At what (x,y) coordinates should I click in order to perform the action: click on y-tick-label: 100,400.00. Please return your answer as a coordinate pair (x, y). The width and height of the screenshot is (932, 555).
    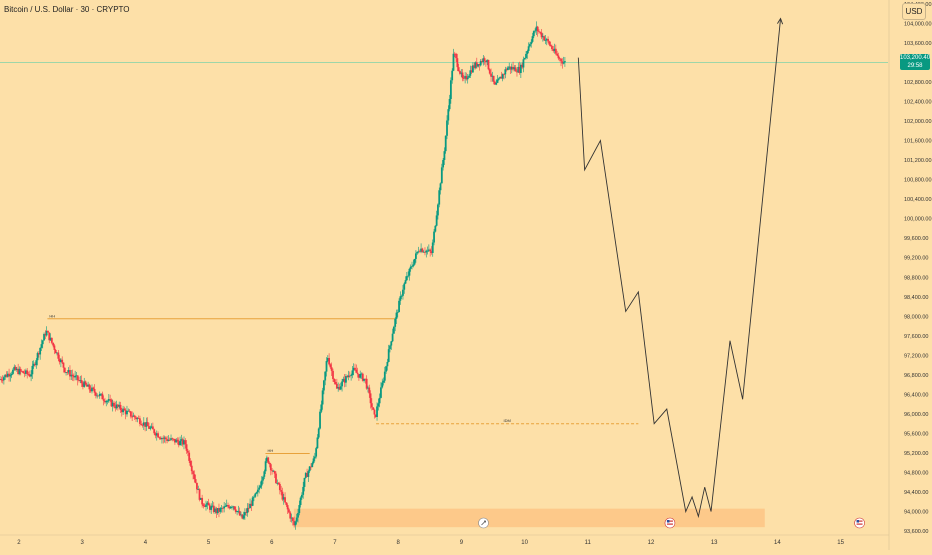
    Looking at the image, I should click on (918, 200).